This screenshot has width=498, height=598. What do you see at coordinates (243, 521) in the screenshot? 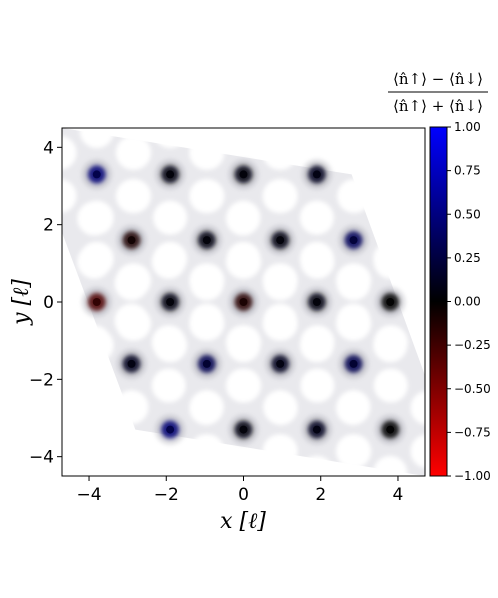
I see `x-axis-label: x [ℓ]` at bounding box center [243, 521].